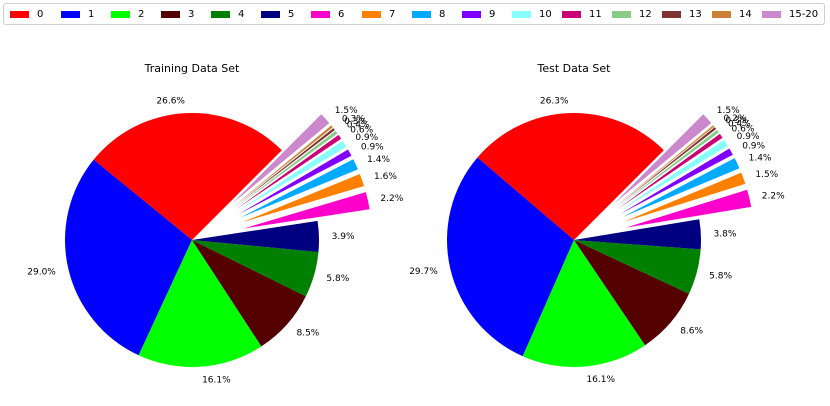 The width and height of the screenshot is (830, 406). What do you see at coordinates (695, 14) in the screenshot?
I see `legend-label: 13` at bounding box center [695, 14].